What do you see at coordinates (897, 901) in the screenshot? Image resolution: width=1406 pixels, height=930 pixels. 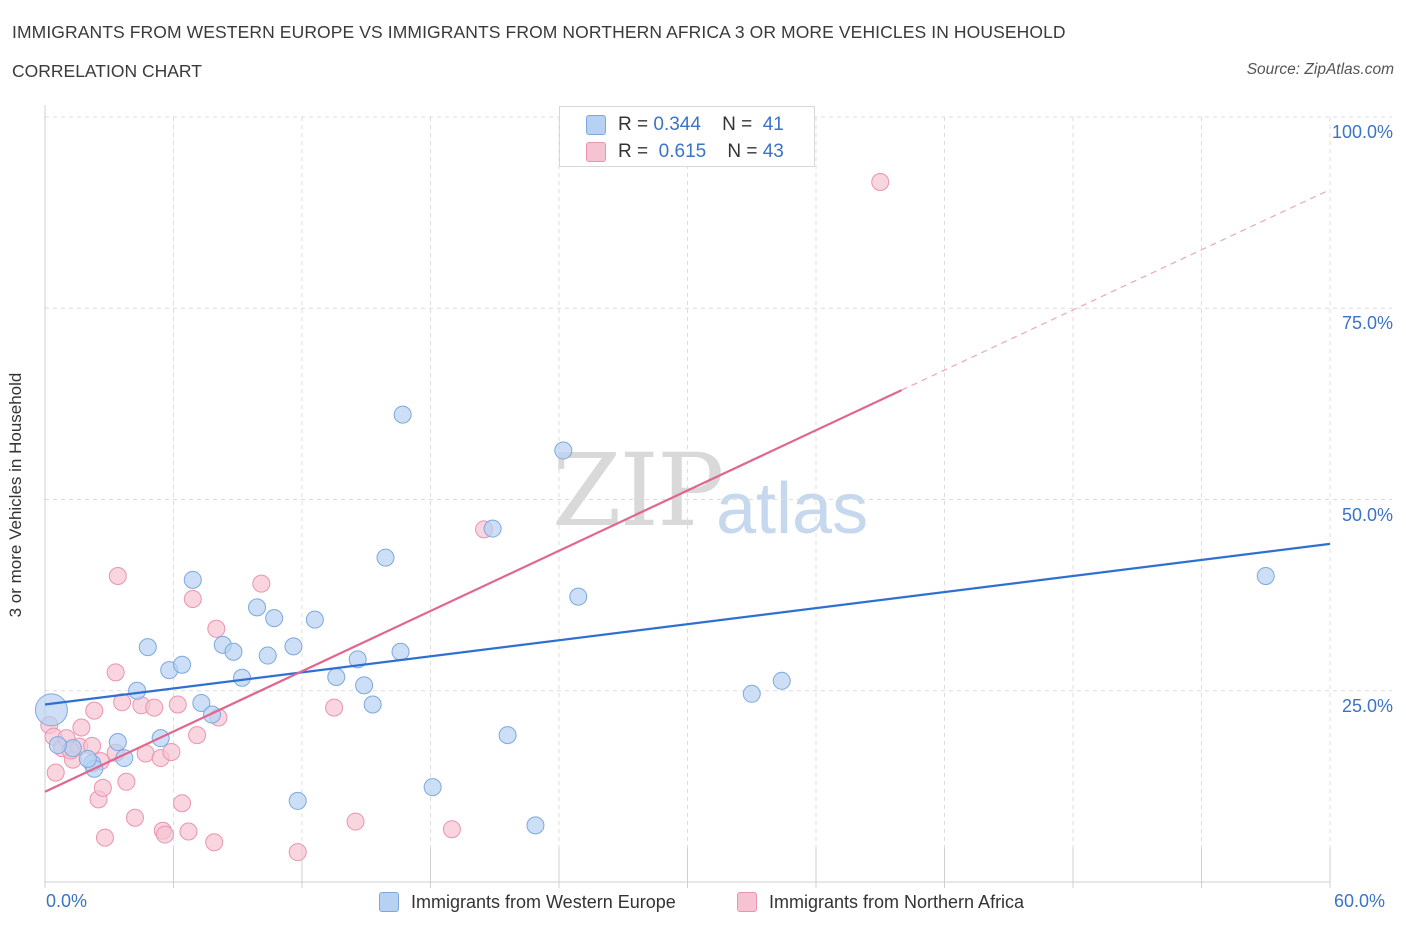 I see `bottom-legend-label: Immigrants from Northern Africa` at bounding box center [897, 901].